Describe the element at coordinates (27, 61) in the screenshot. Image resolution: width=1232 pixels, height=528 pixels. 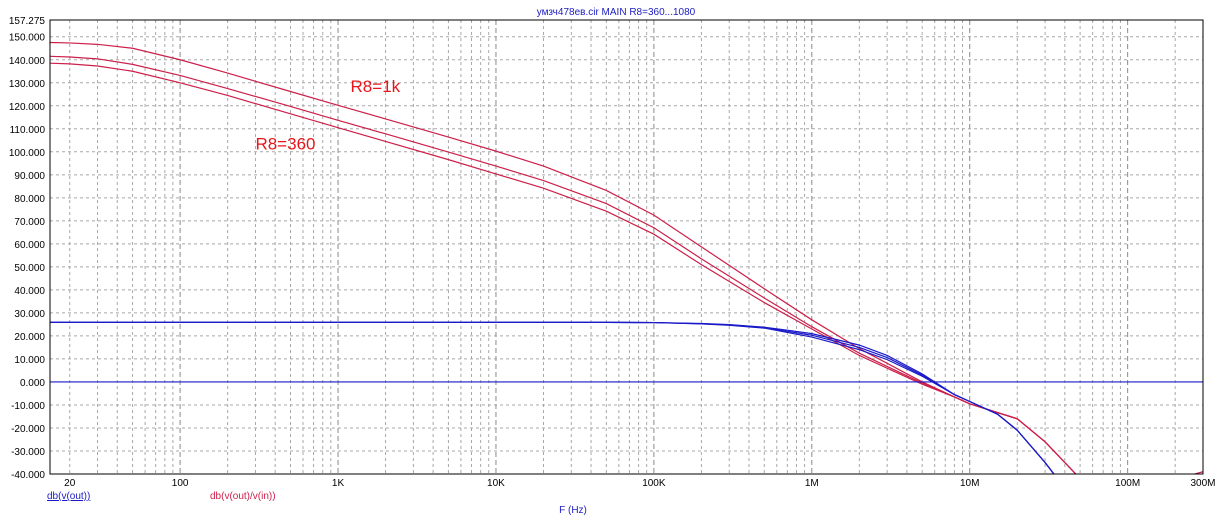
I see `y-tick-label: 140.000` at that location.